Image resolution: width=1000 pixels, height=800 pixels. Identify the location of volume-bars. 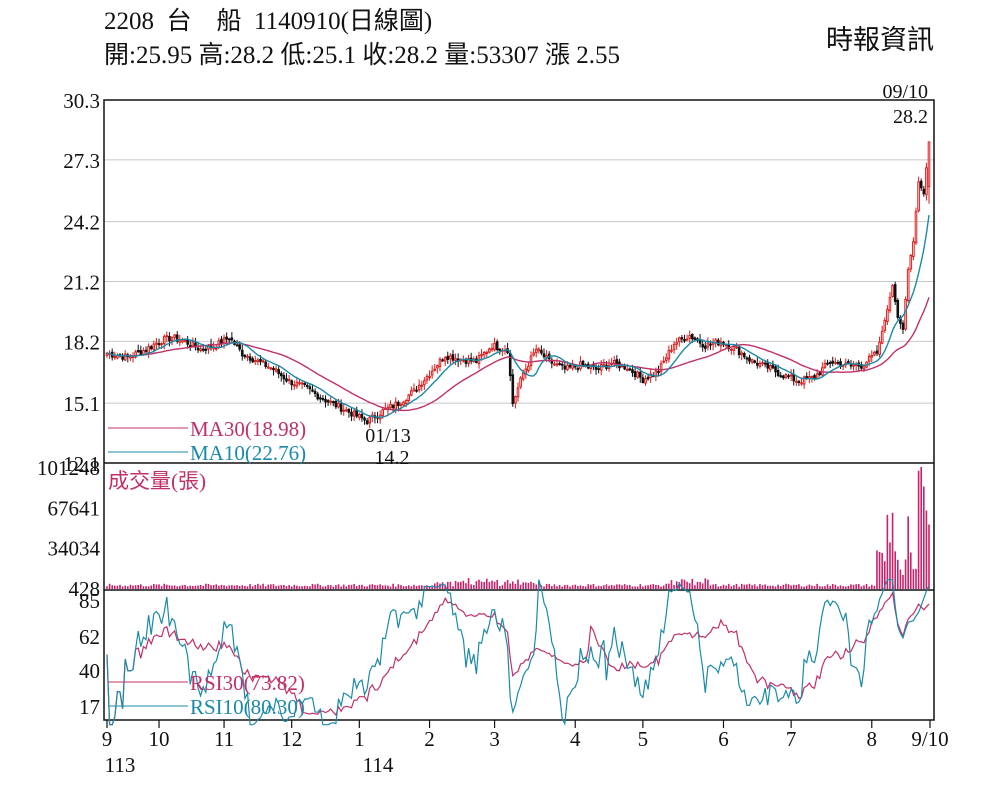
(518, 528).